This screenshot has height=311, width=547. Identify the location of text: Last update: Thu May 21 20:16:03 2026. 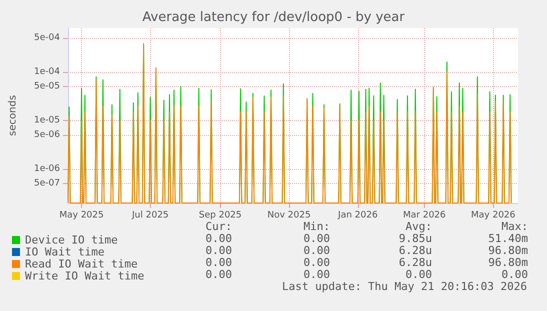
(405, 286).